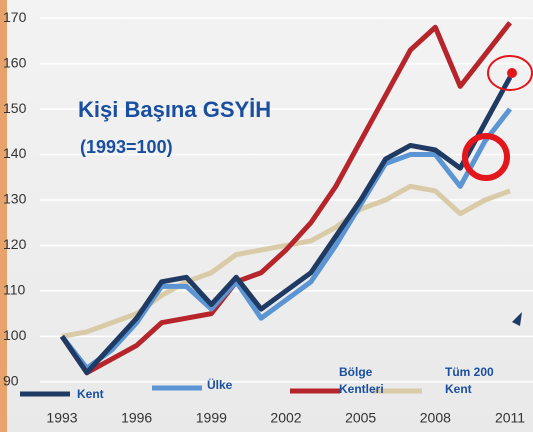 This screenshot has height=432, width=533. What do you see at coordinates (15, 62) in the screenshot?
I see `y-tick-label: 160` at bounding box center [15, 62].